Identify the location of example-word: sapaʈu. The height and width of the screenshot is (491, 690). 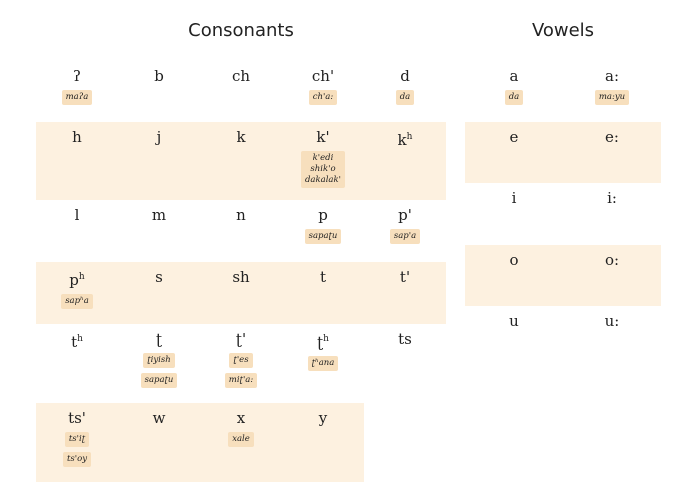
(159, 380).